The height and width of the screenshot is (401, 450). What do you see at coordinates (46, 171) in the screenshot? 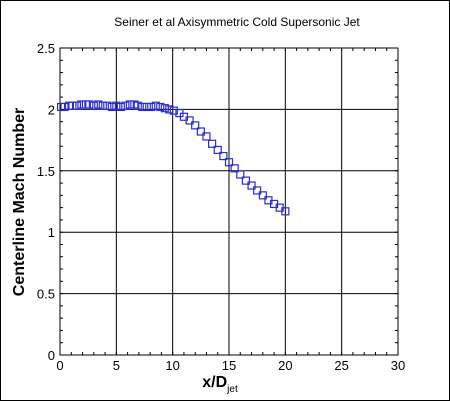
I see `y-tick-label: 1.5` at bounding box center [46, 171].